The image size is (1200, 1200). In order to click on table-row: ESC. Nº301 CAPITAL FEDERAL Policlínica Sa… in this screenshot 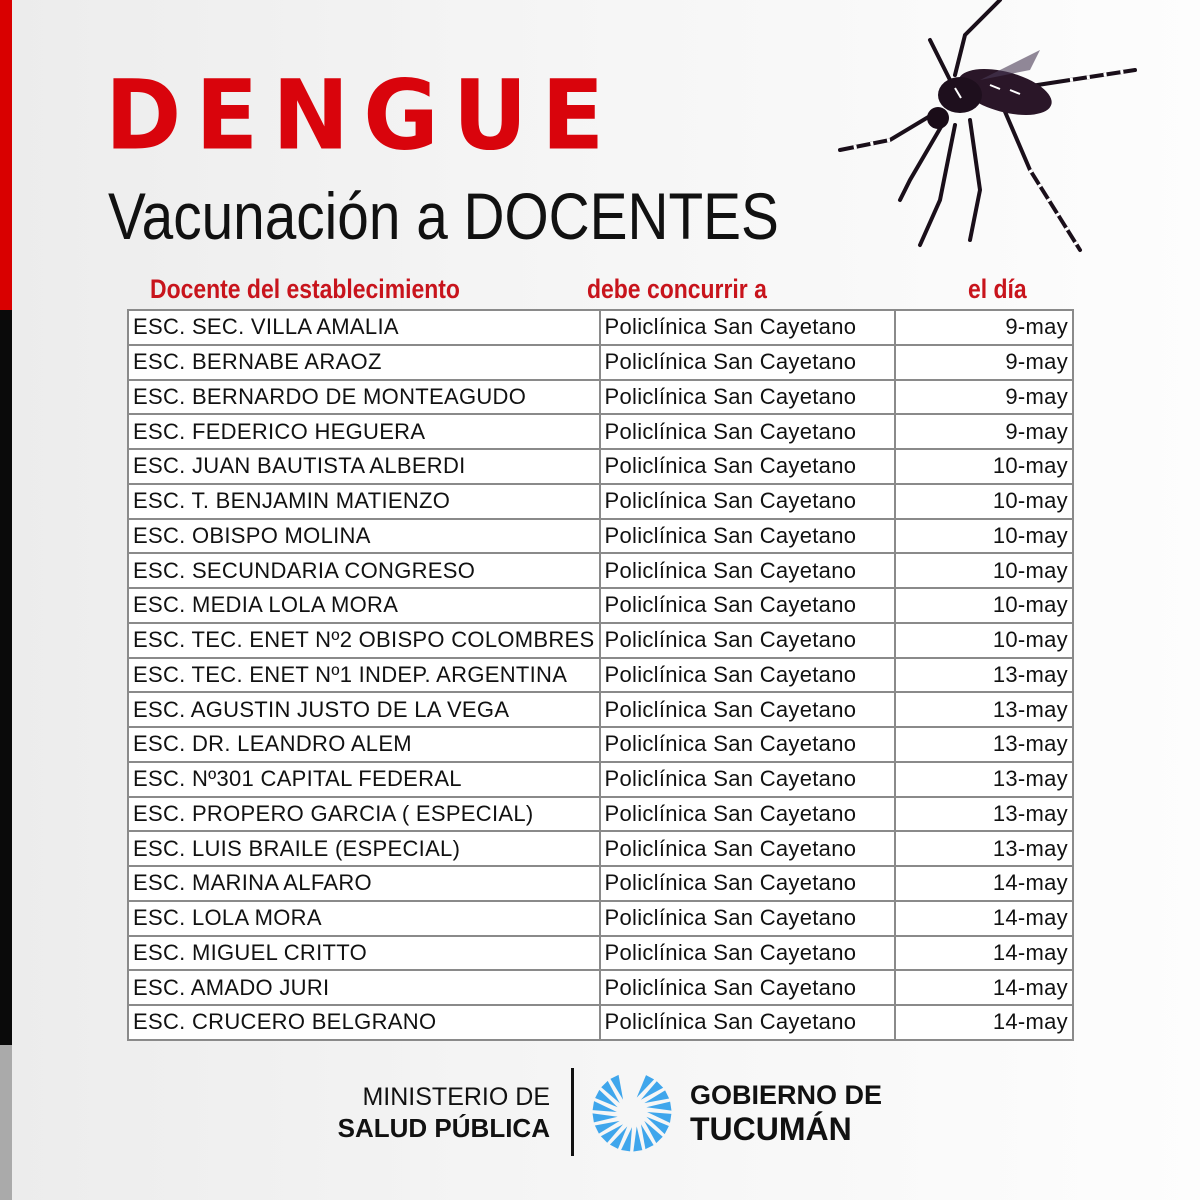, I will do `click(600, 779)`.